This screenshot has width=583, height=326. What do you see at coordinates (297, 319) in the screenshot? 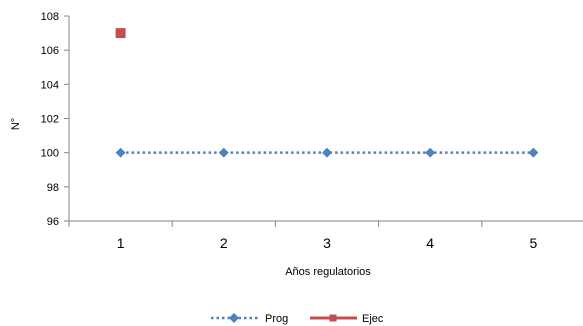
I see `legend: Prog Ejec` at bounding box center [297, 319].